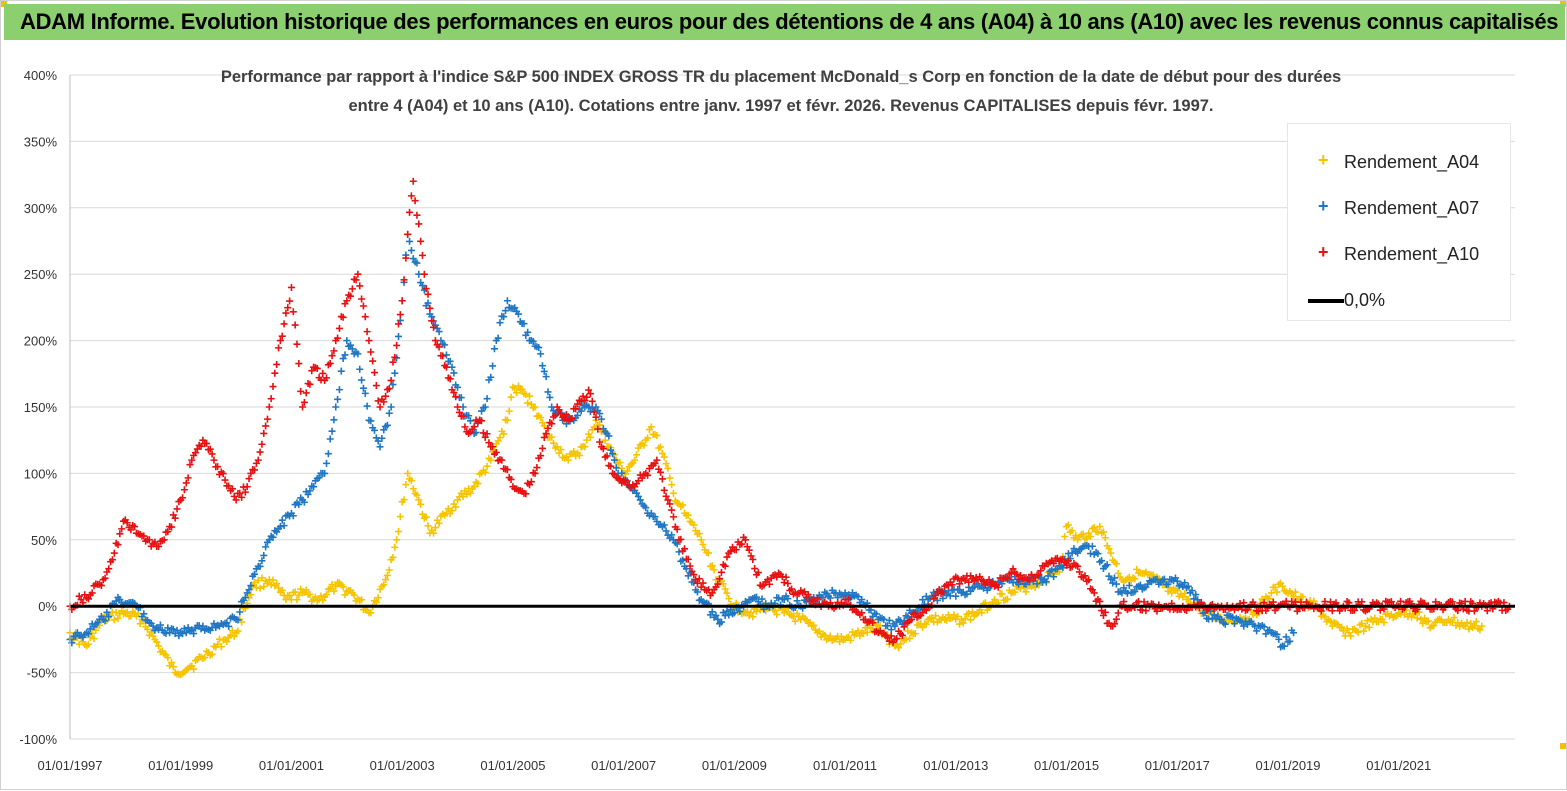  What do you see at coordinates (44, 540) in the screenshot?
I see `y-tick-label: 50%` at bounding box center [44, 540].